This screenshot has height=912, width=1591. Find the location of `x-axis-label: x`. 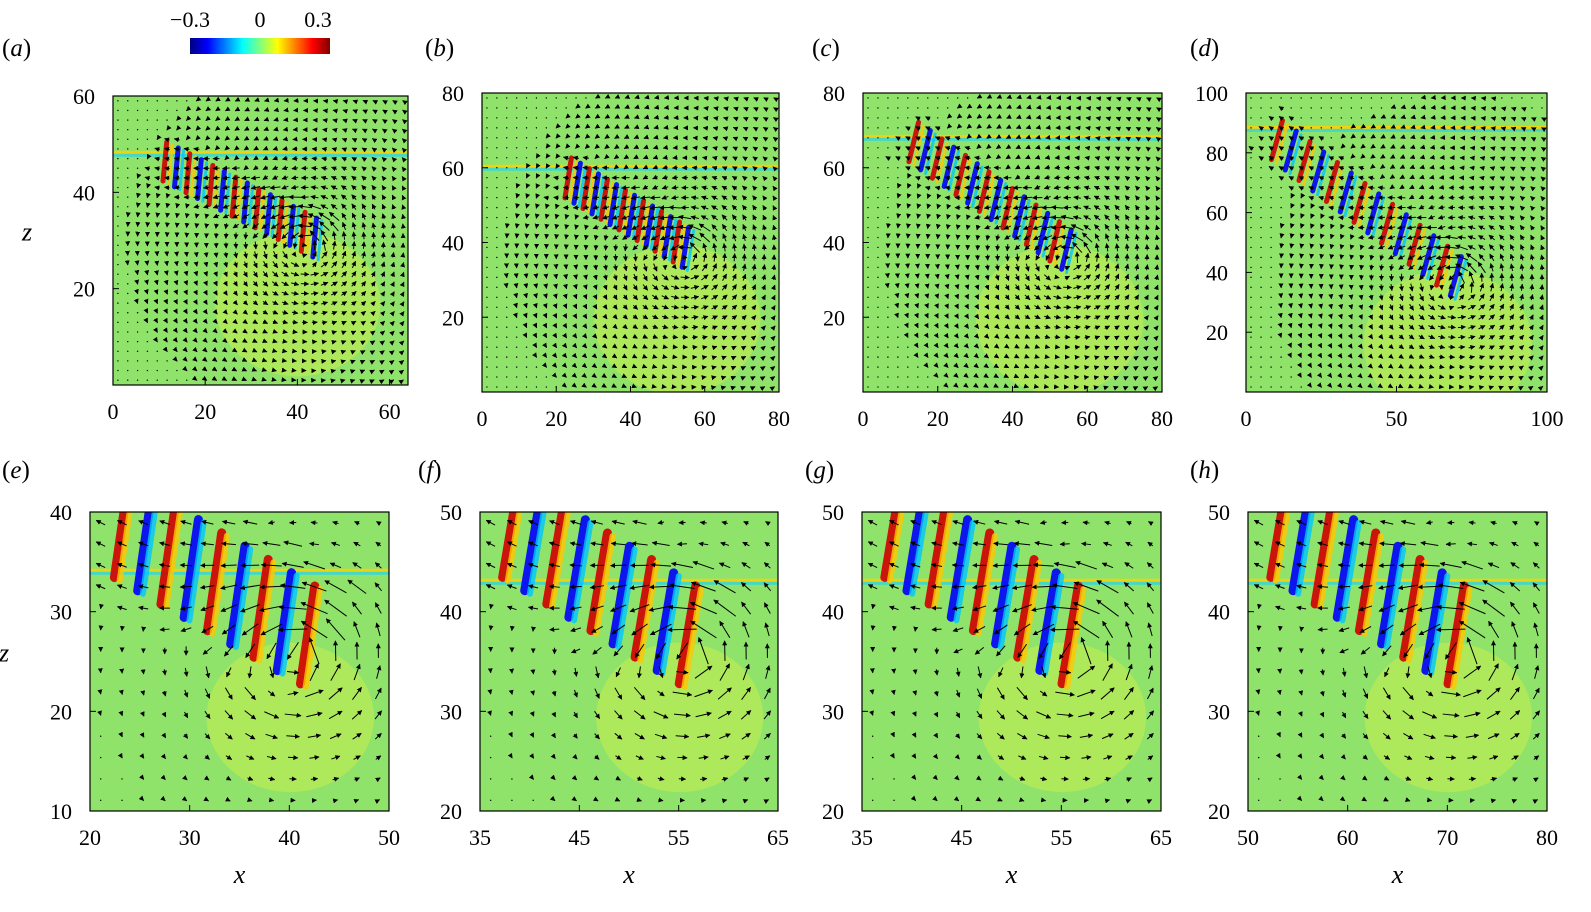

x-axis-label: x is located at coordinates (1011, 874).